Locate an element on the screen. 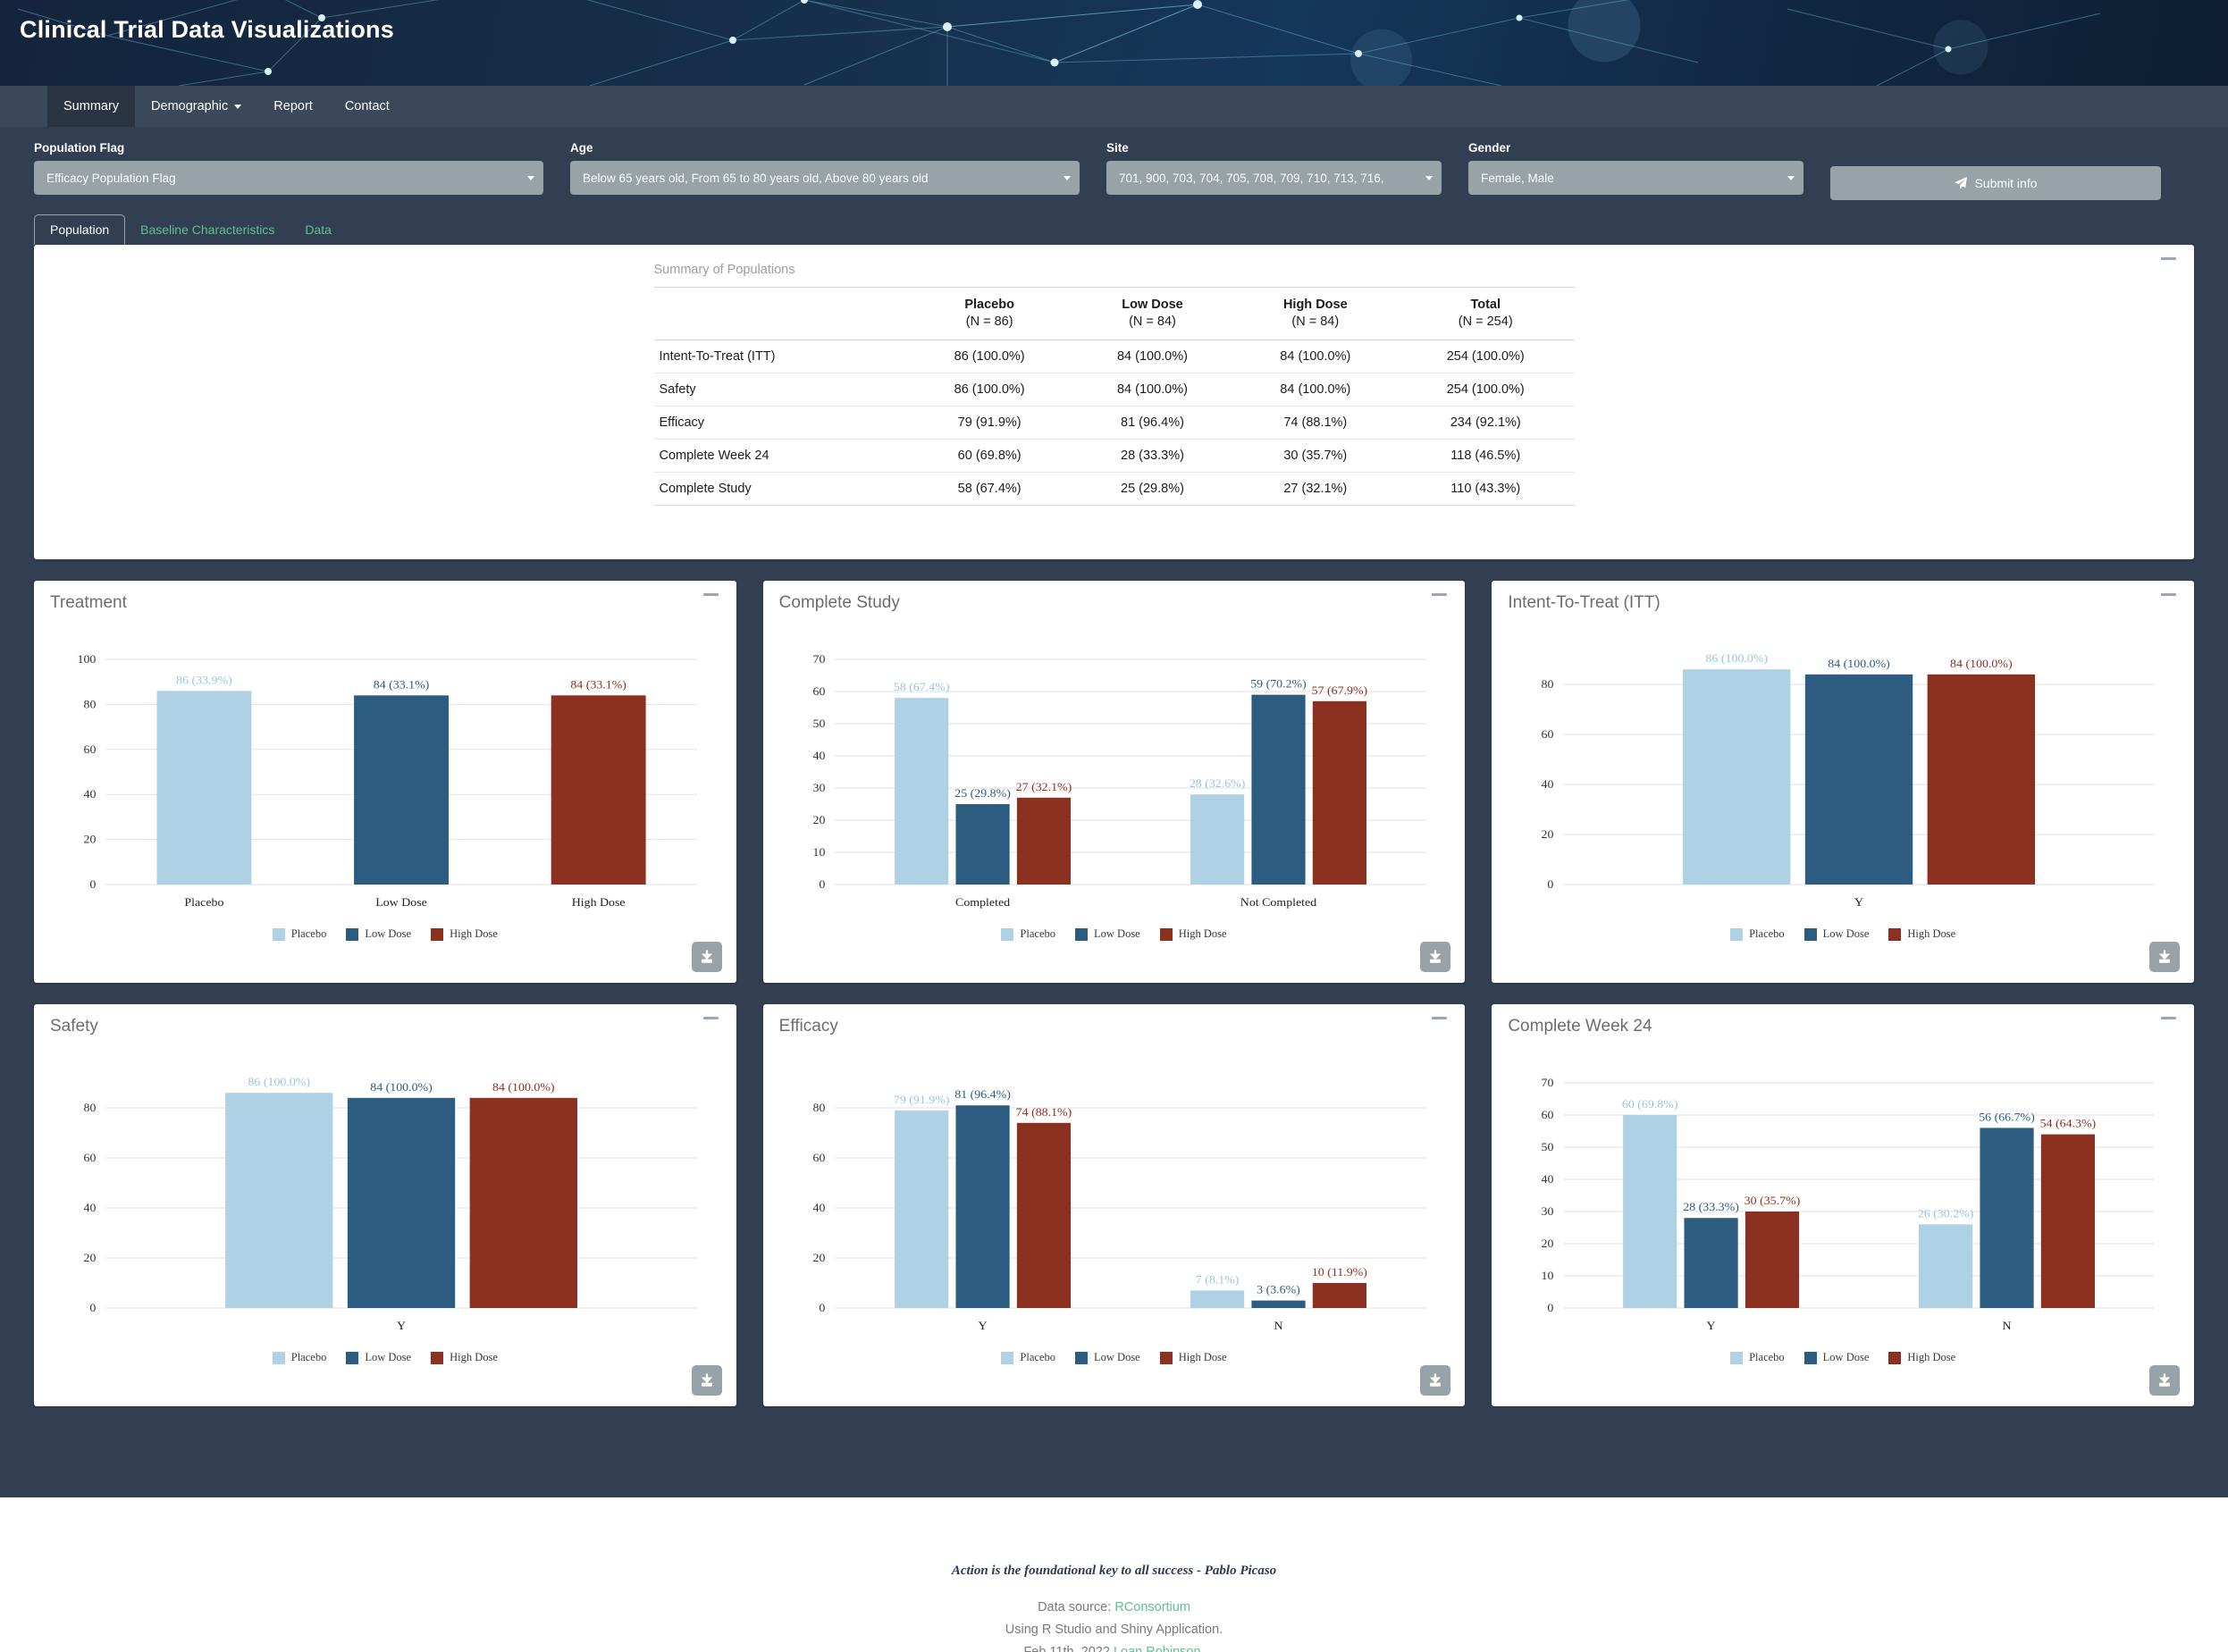  download-icon is located at coordinates (1436, 956).